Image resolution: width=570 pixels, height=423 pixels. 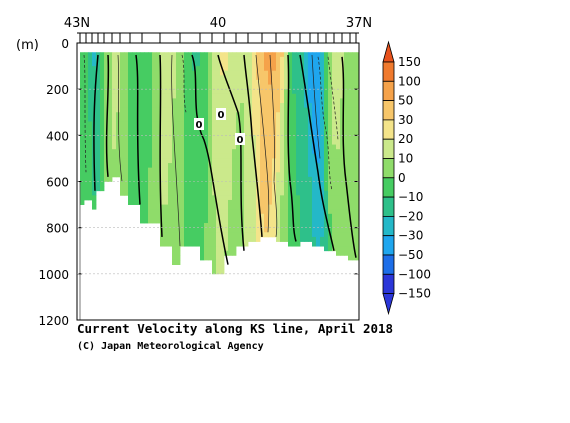 What do you see at coordinates (65, 44) in the screenshot?
I see `y-tick-label-0: 0` at bounding box center [65, 44].